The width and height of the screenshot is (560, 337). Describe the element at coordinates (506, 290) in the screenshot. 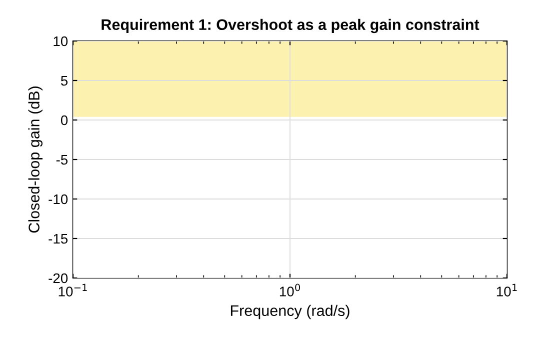

I see `x-tick-label: 10$^{1}$` at that location.